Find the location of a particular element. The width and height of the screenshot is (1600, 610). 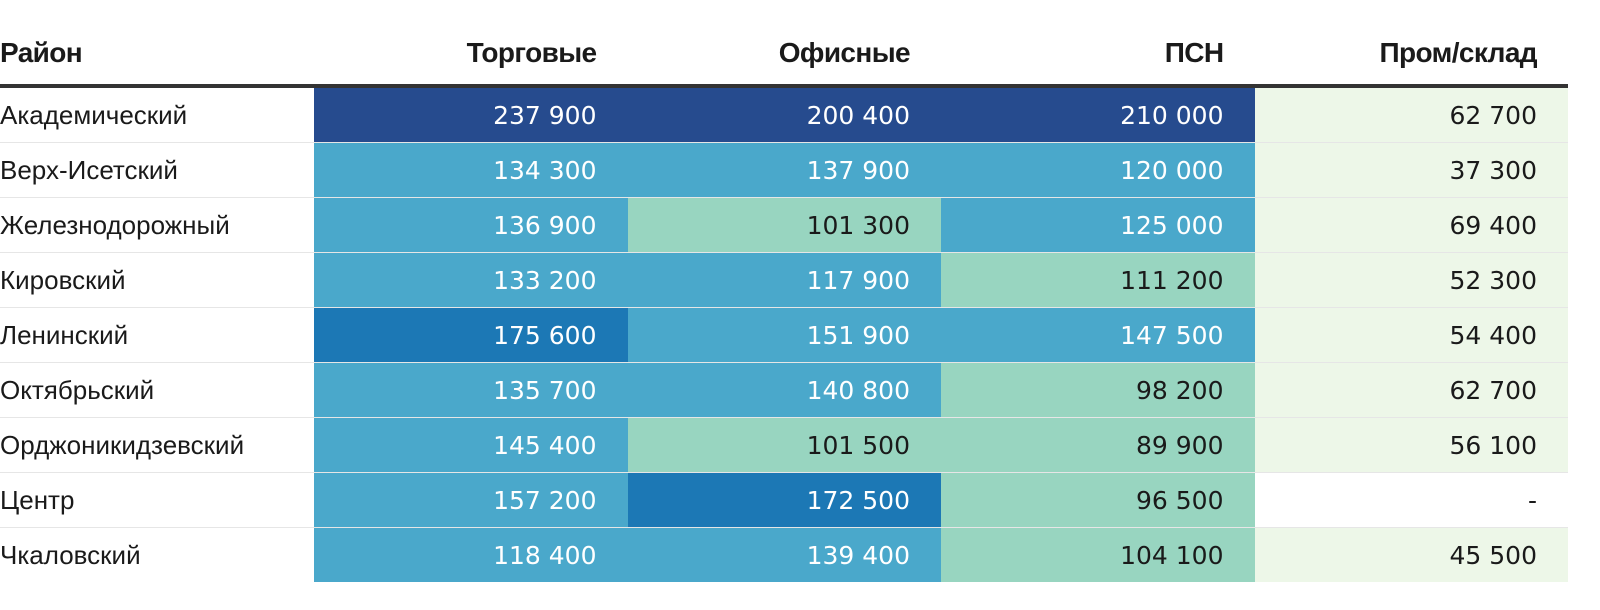

value-cell-retail: 135 700 is located at coordinates (471, 390).